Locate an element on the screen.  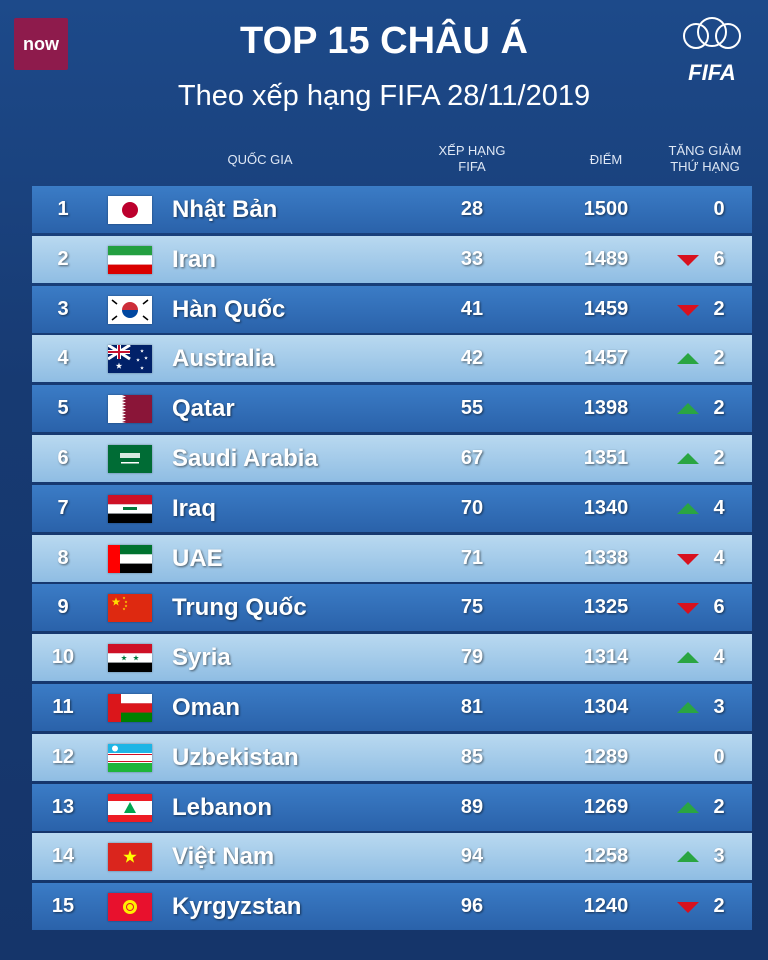
rank: 1 is located at coordinates (63, 209).